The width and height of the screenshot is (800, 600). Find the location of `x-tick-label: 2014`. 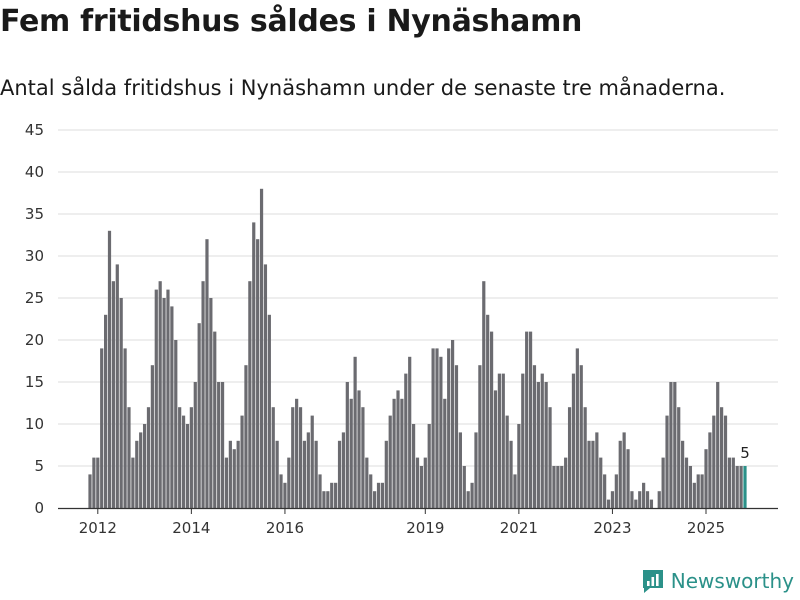

x-tick-label: 2014 is located at coordinates (191, 528).